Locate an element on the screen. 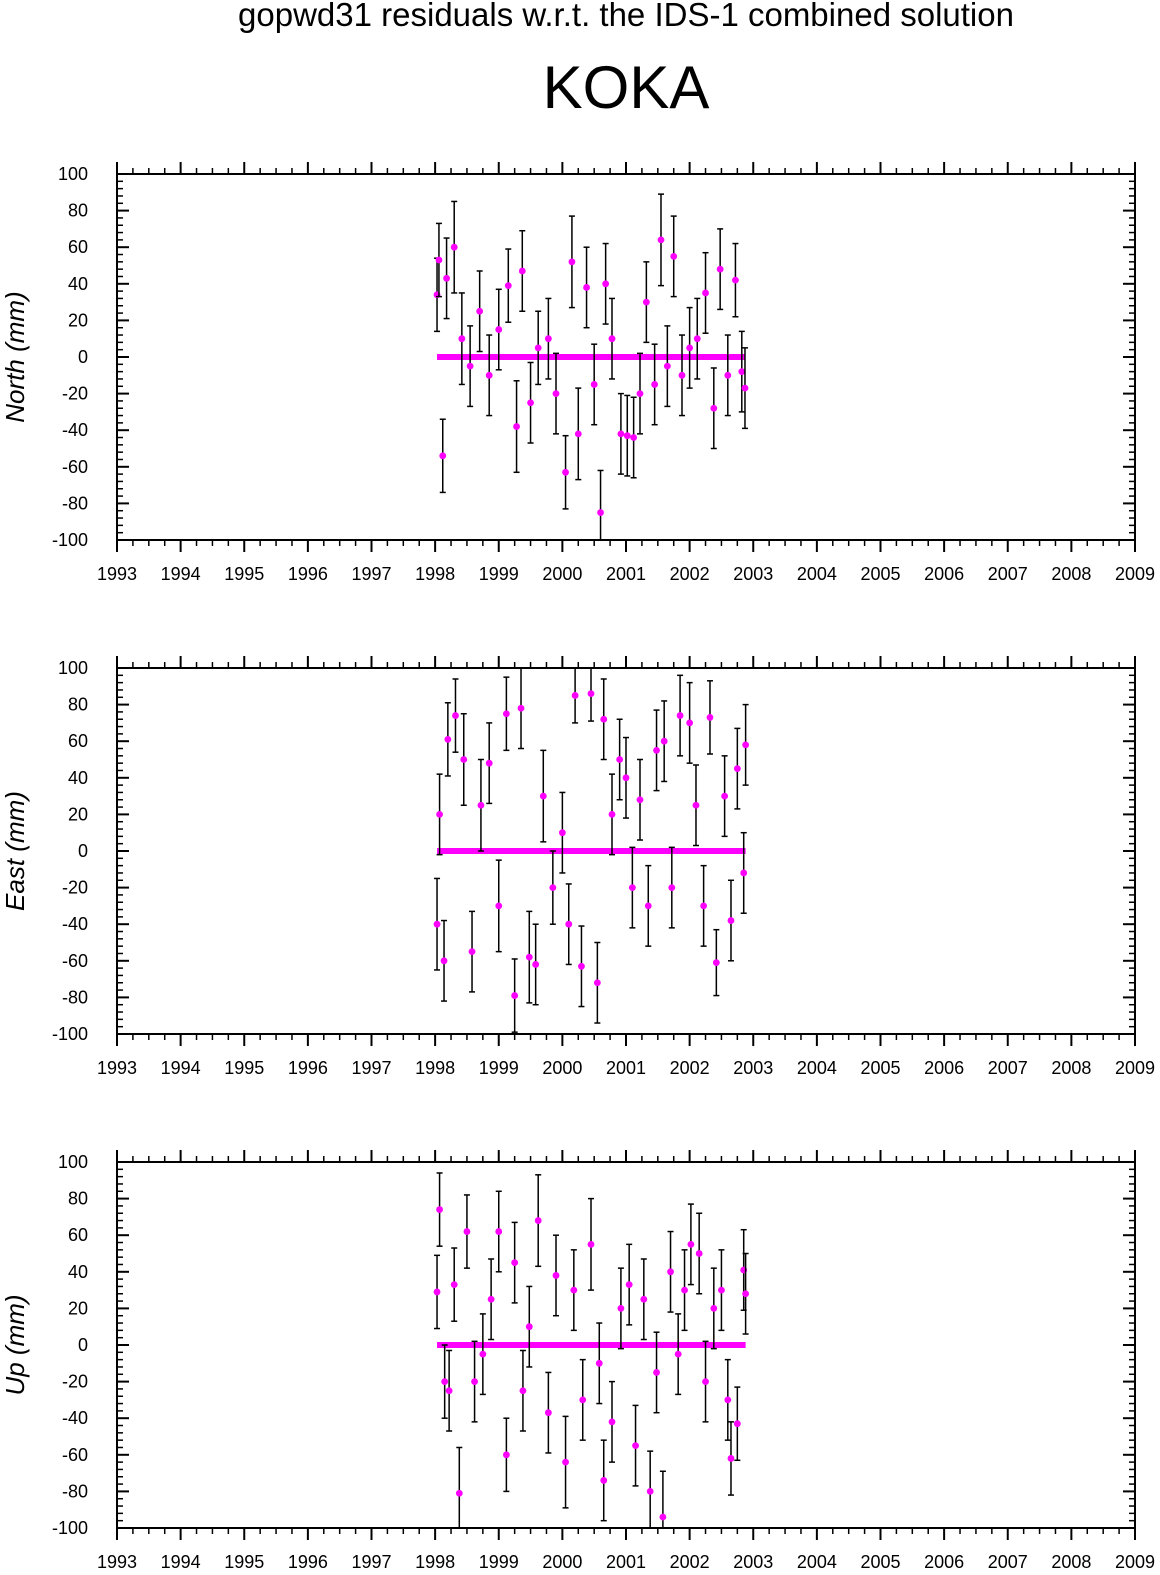  x-tick-label: 1999 is located at coordinates (499, 1562).